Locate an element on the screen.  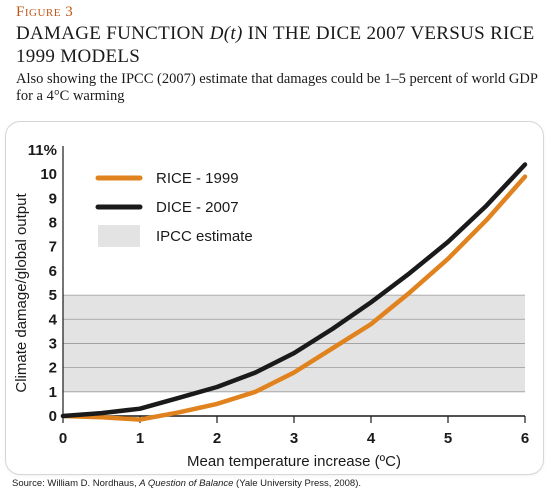
legend-label-0: RICE - 1999 is located at coordinates (197, 178).